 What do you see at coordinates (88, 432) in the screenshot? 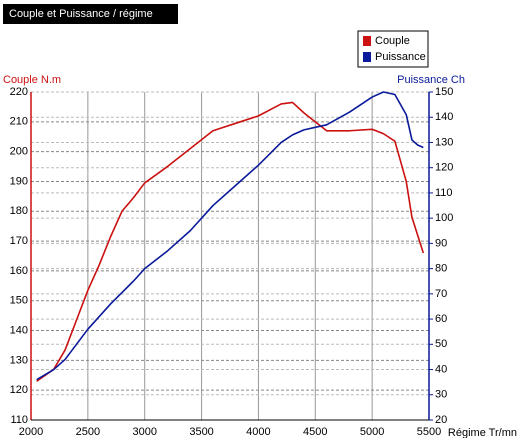
I see `x-tick-label: 2500` at bounding box center [88, 432].